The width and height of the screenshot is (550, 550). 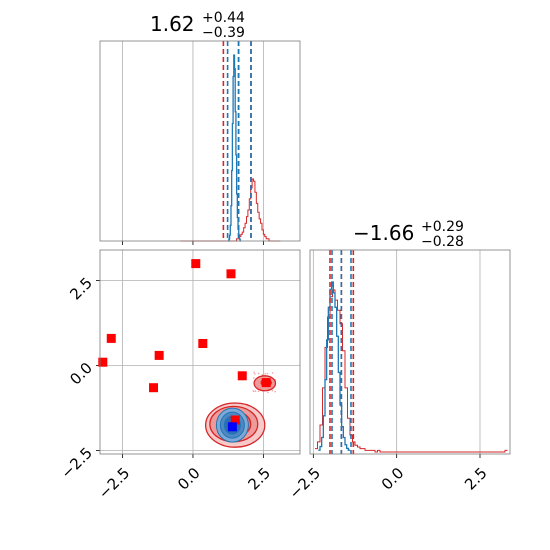 What do you see at coordinates (77, 463) in the screenshot?
I see `y-tick-label-param-1: −2.5` at bounding box center [77, 463].